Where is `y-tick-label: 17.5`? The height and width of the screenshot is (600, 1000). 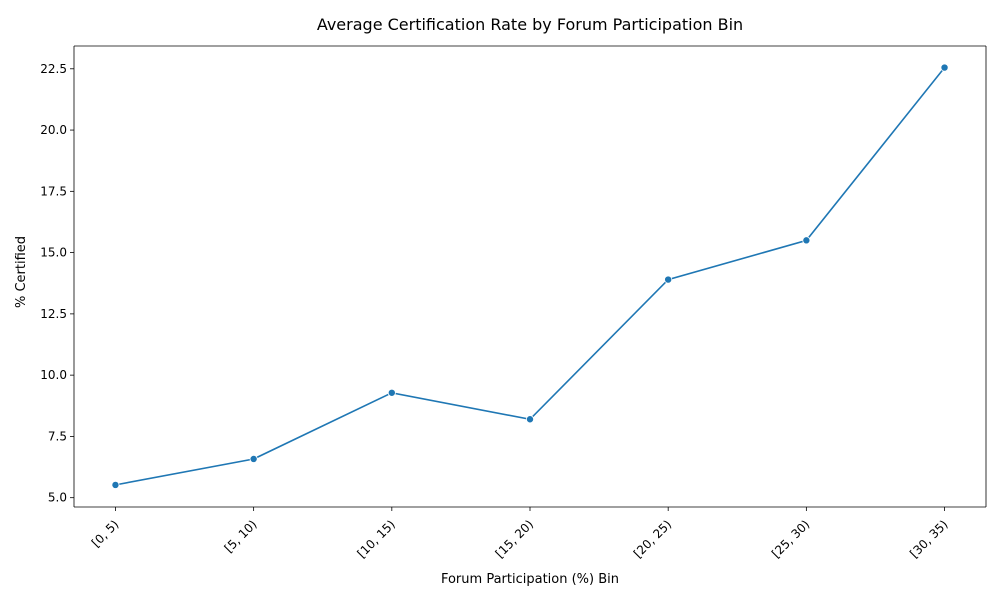 y-tick-label: 17.5 is located at coordinates (53, 191).